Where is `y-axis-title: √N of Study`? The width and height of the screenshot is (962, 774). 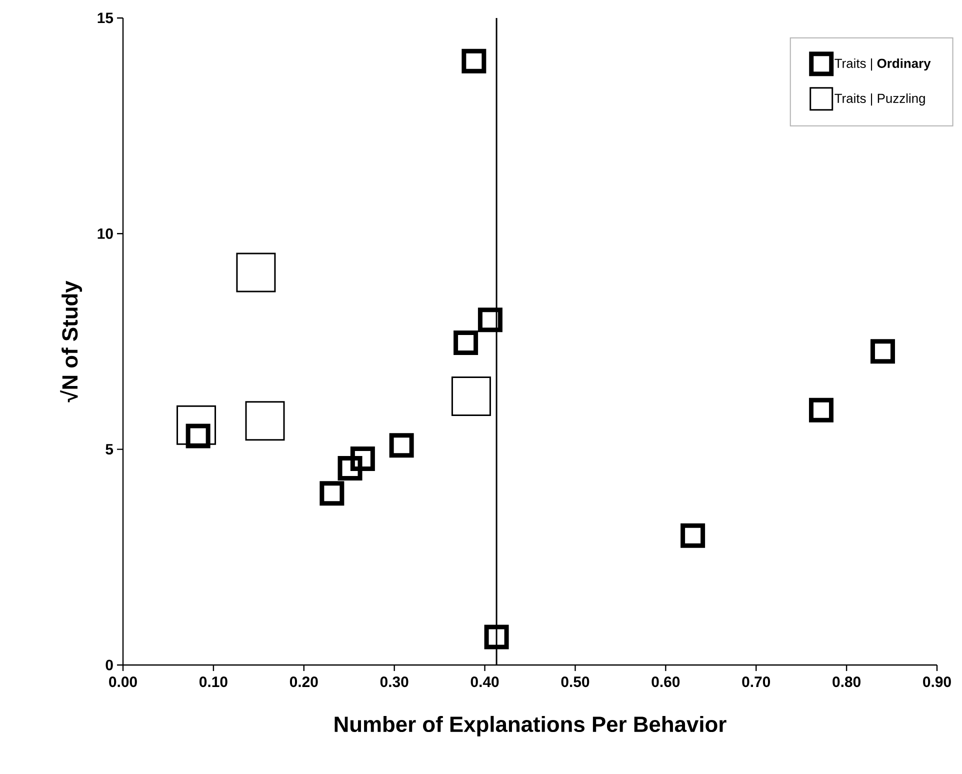
y-axis-title: √N of Study is located at coordinates (71, 341).